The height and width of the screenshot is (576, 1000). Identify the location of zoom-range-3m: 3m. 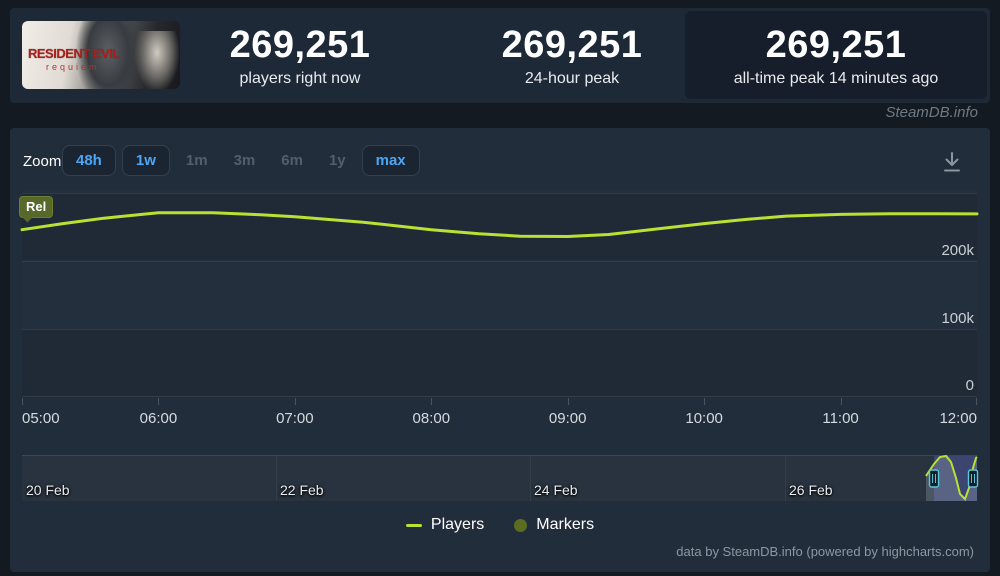
(244, 160).